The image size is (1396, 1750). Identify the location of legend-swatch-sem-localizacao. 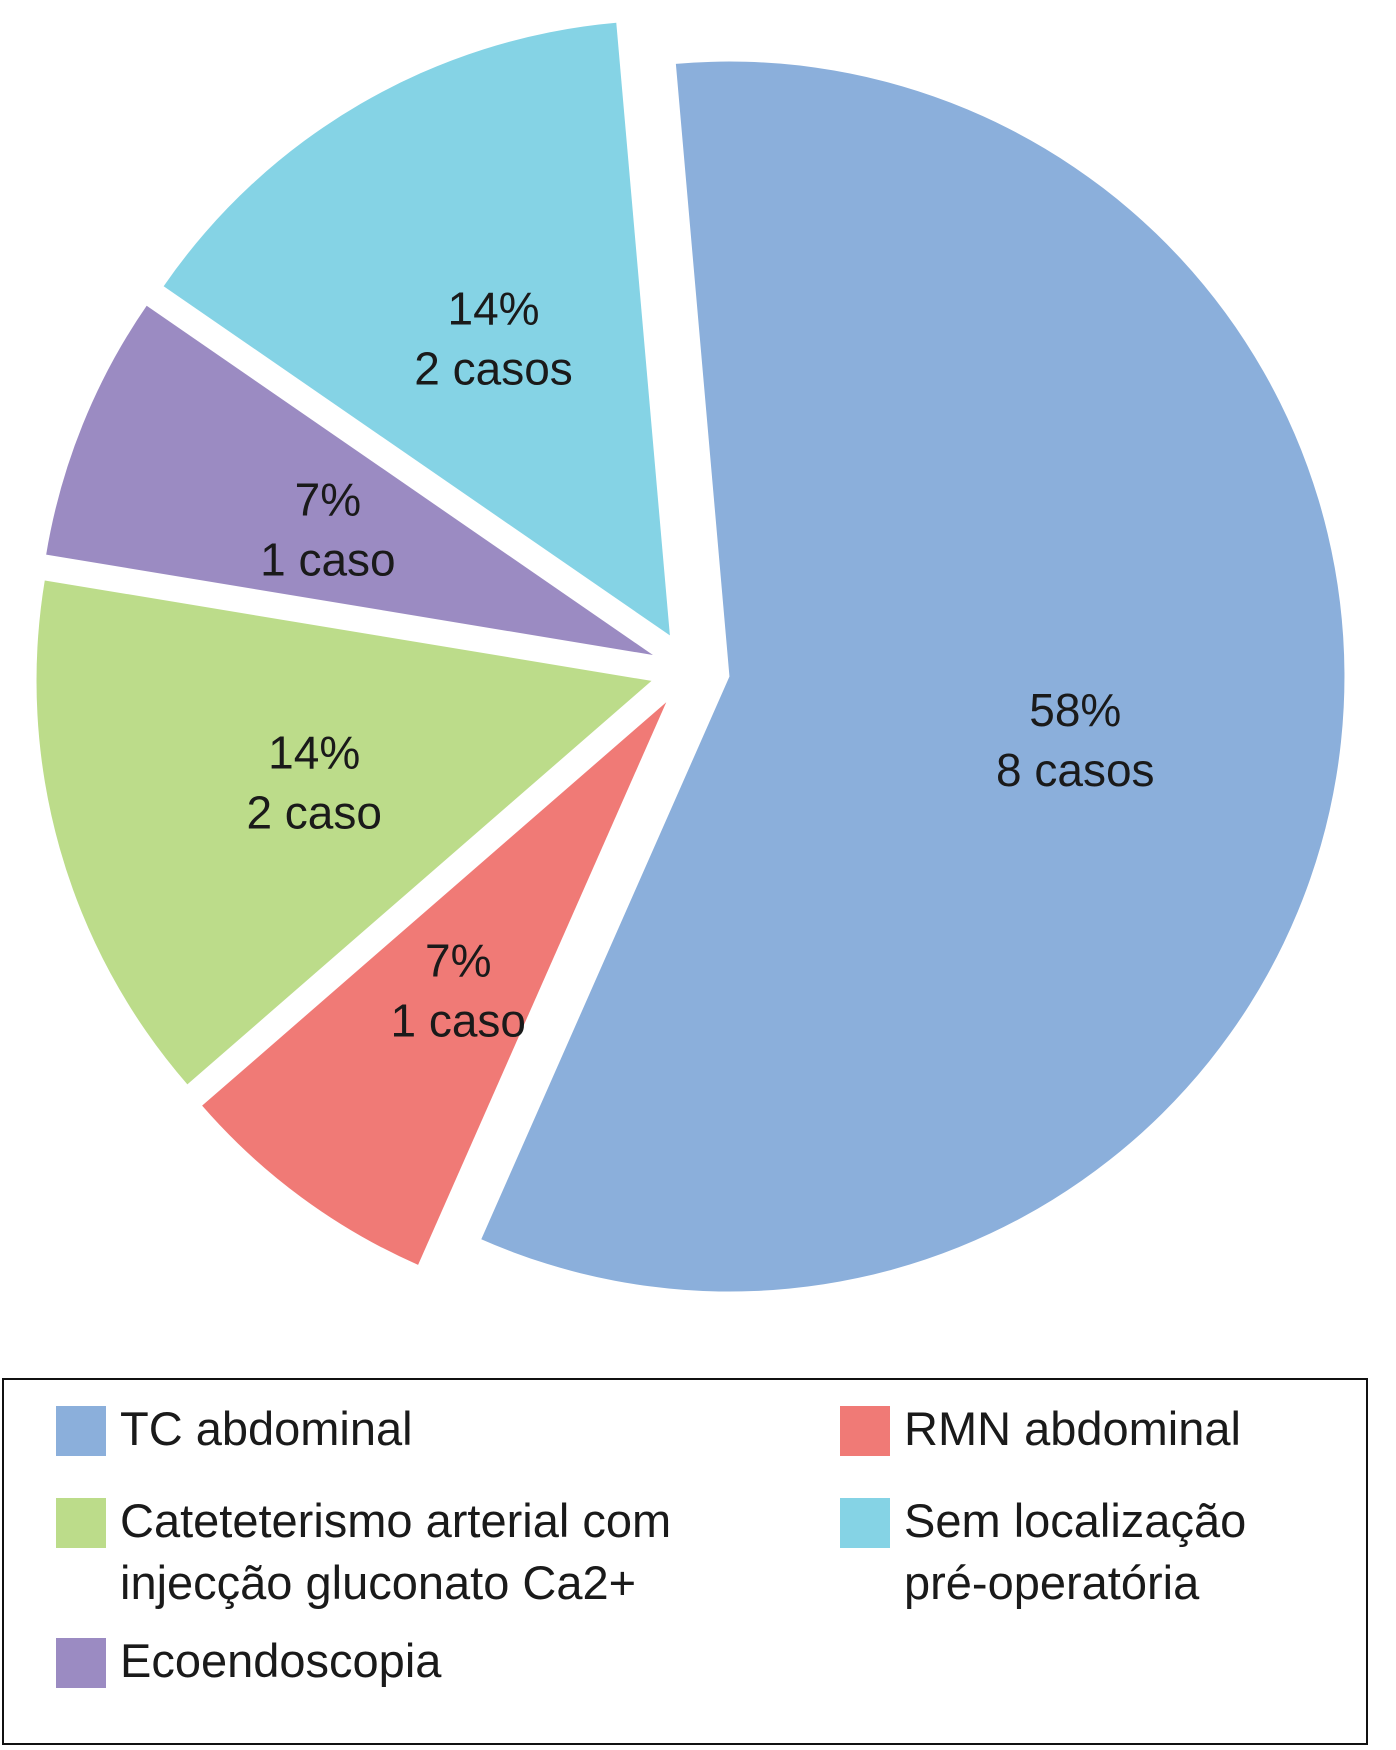
(865, 1523).